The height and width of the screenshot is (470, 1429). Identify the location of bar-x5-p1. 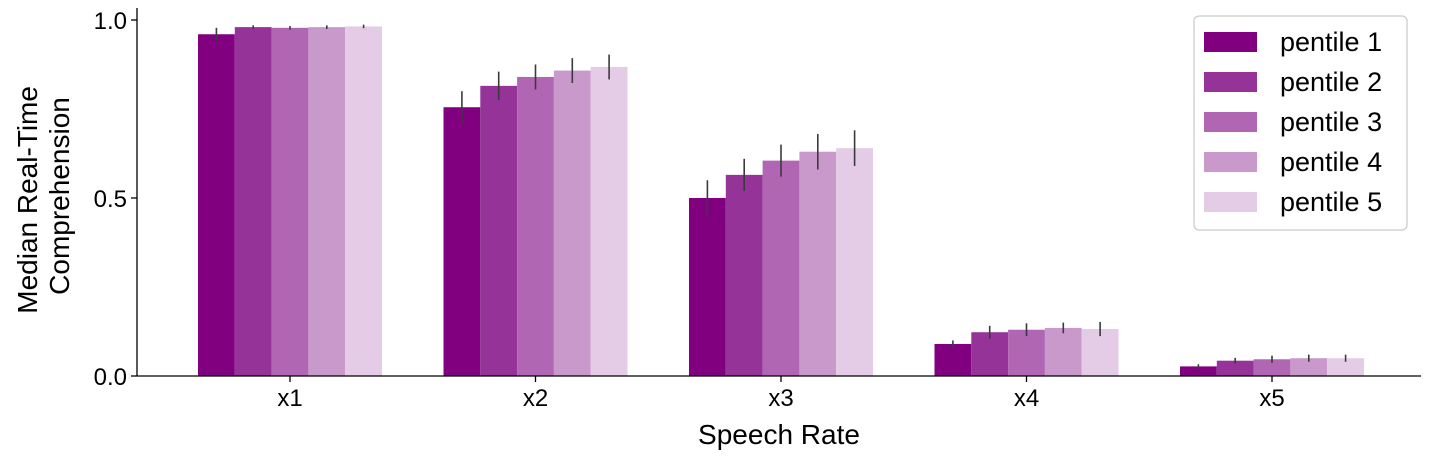
(1198, 371).